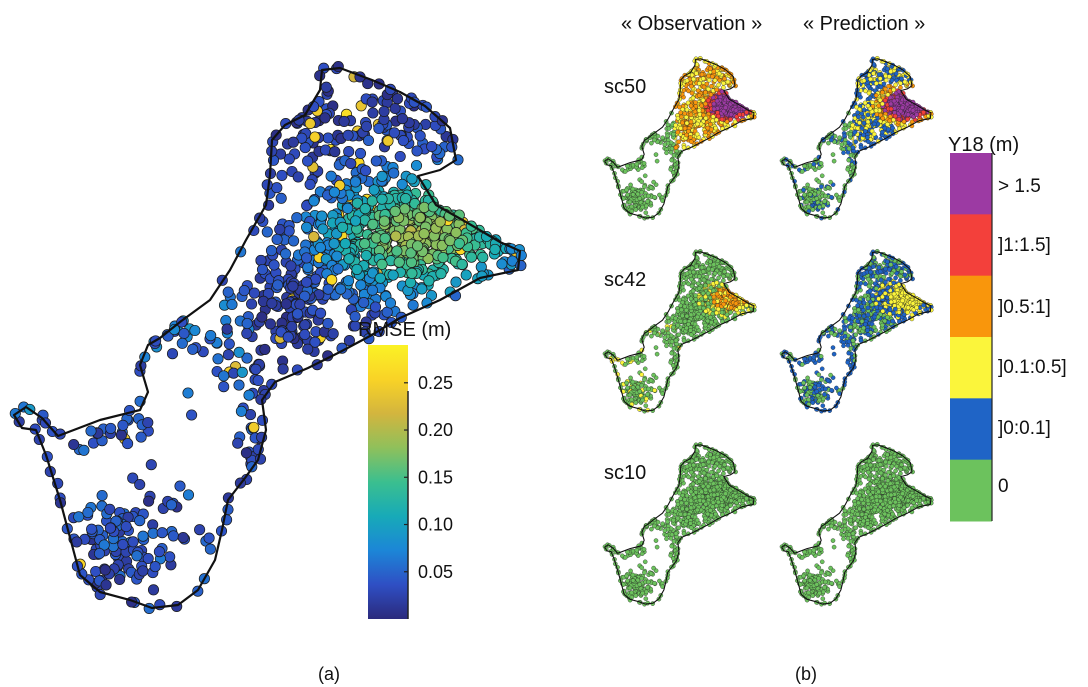  What do you see at coordinates (435, 572) in the screenshot?
I see `rmse-tick-label: 0.05` at bounding box center [435, 572].